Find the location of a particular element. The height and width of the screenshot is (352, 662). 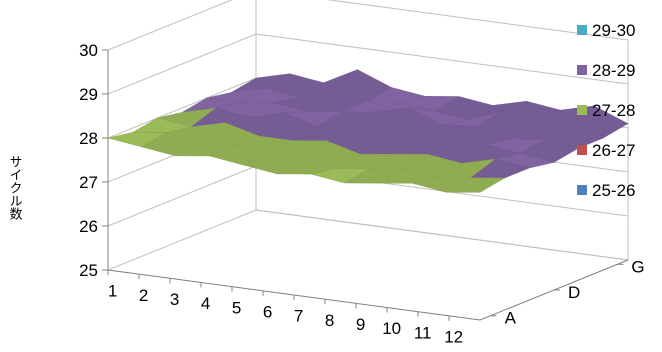

depth-tick-label: G is located at coordinates (637, 266).